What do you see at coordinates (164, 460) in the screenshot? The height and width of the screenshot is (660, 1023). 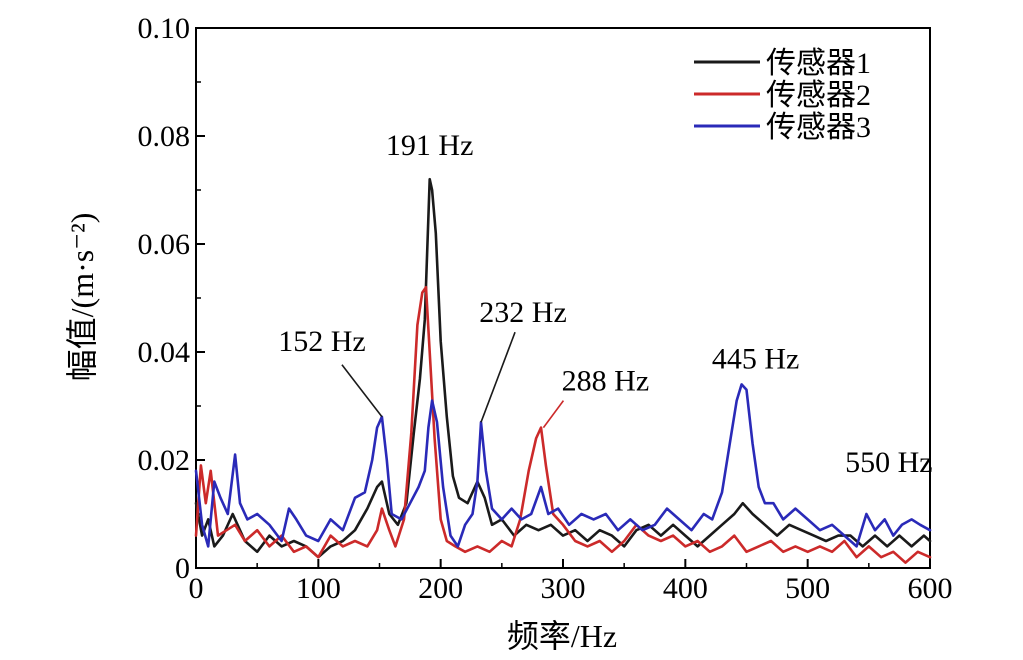 I see `y-tick-label: 0.02` at bounding box center [164, 460].